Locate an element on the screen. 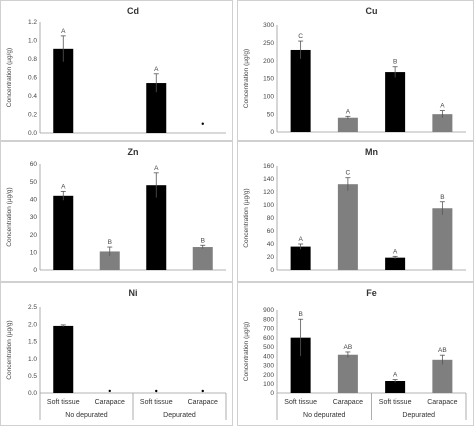 The image size is (474, 426). panel-title: Zn is located at coordinates (133, 152).